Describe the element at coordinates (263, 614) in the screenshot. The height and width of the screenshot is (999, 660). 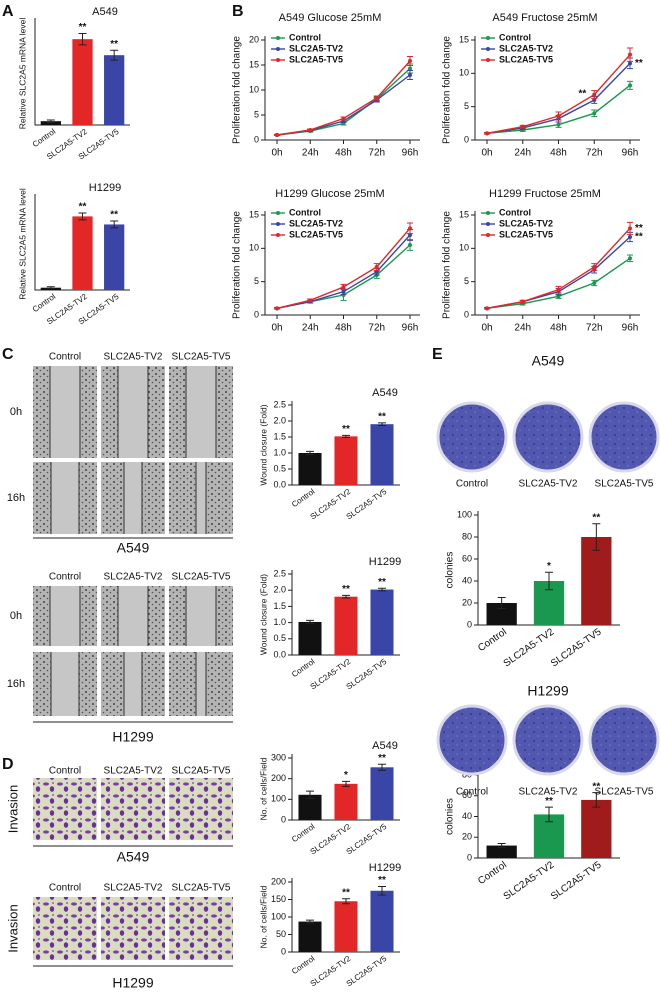
I see `y-axis-label: Wound closure (Fold)` at that location.